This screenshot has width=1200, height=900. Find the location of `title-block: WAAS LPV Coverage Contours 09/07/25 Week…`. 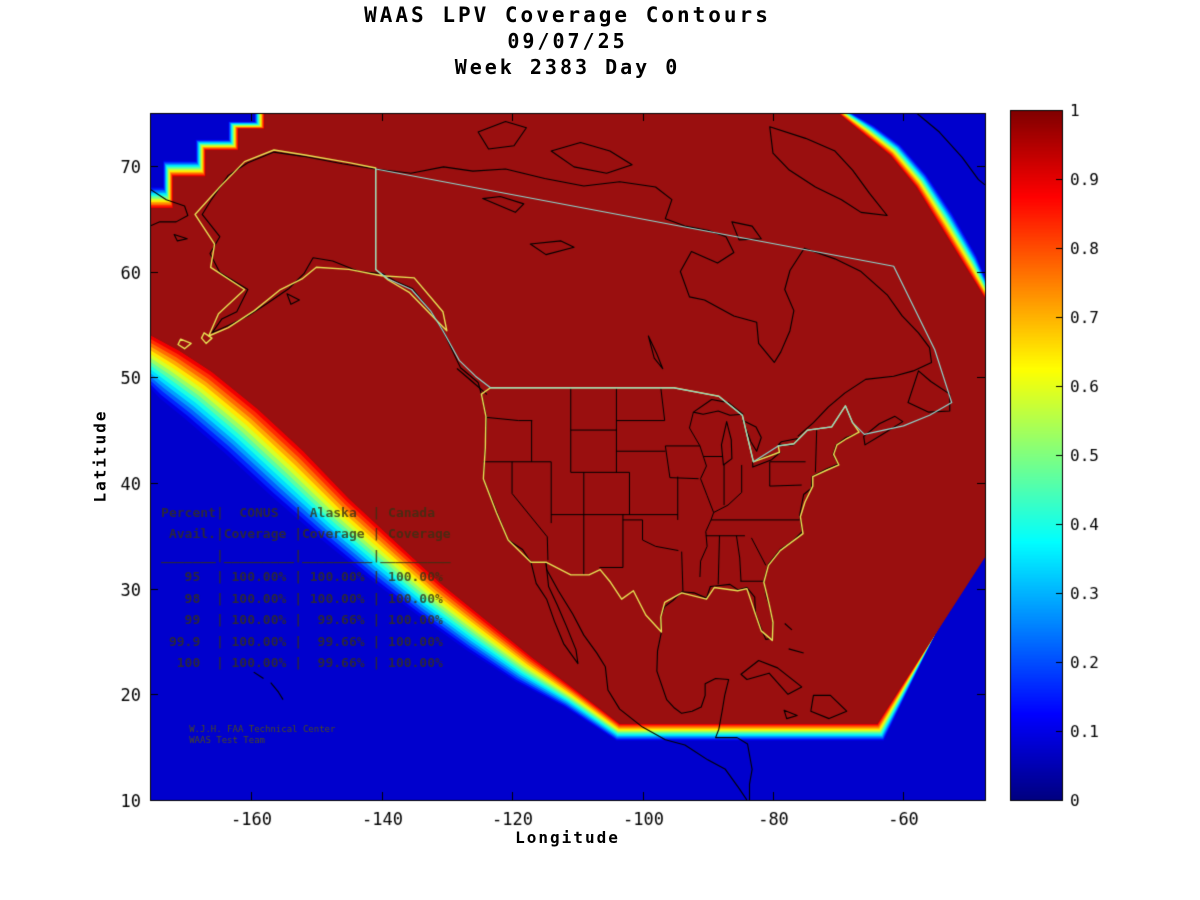

title-block: WAAS LPV Coverage Contours 09/07/25 Week… is located at coordinates (567, 41).